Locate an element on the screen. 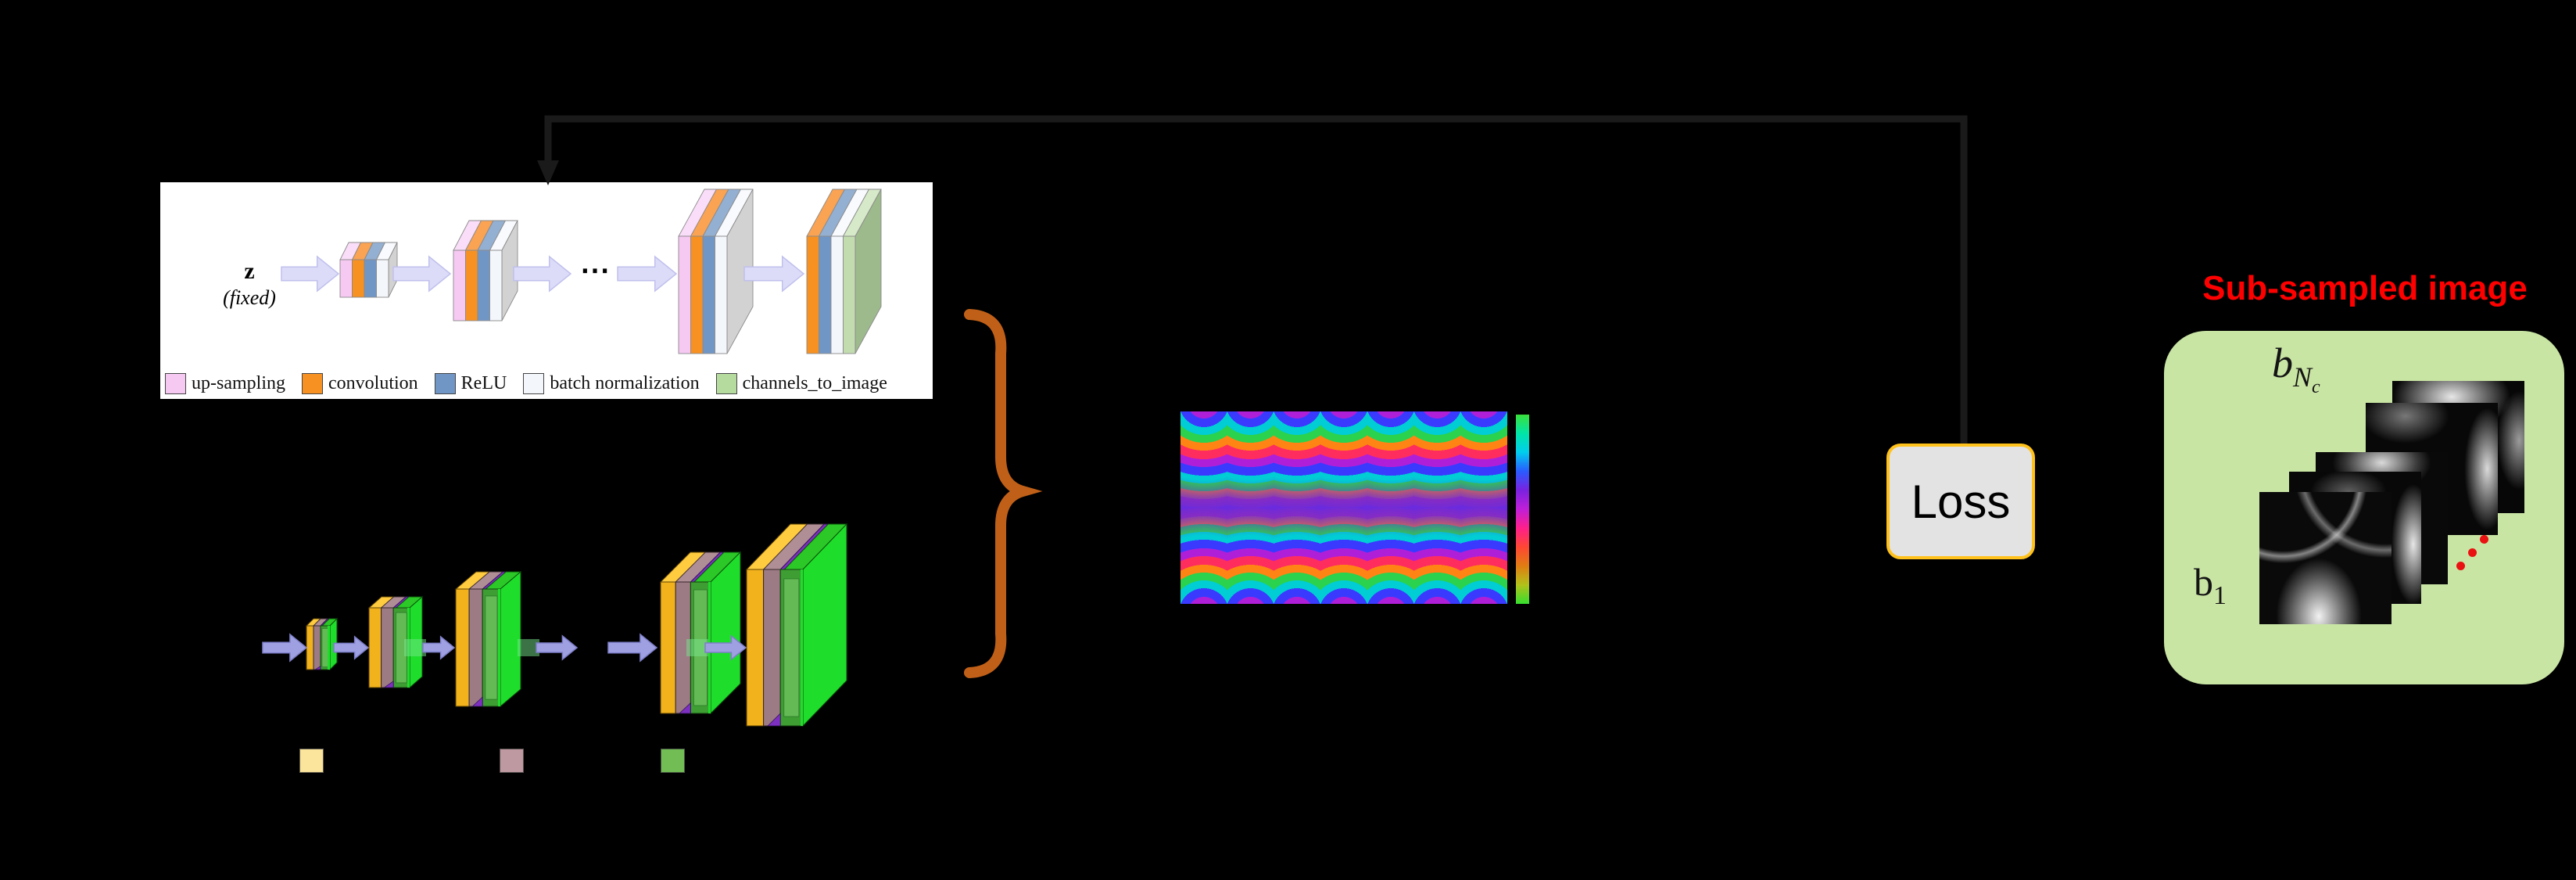  encoder-legend-green-swatch is located at coordinates (673, 761).